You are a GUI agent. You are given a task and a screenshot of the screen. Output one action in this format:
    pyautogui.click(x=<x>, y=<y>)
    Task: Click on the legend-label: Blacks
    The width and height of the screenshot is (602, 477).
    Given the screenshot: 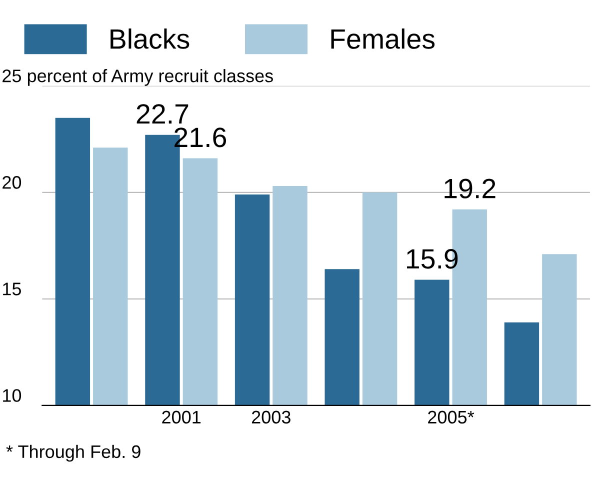 What is the action you would take?
    pyautogui.click(x=150, y=38)
    